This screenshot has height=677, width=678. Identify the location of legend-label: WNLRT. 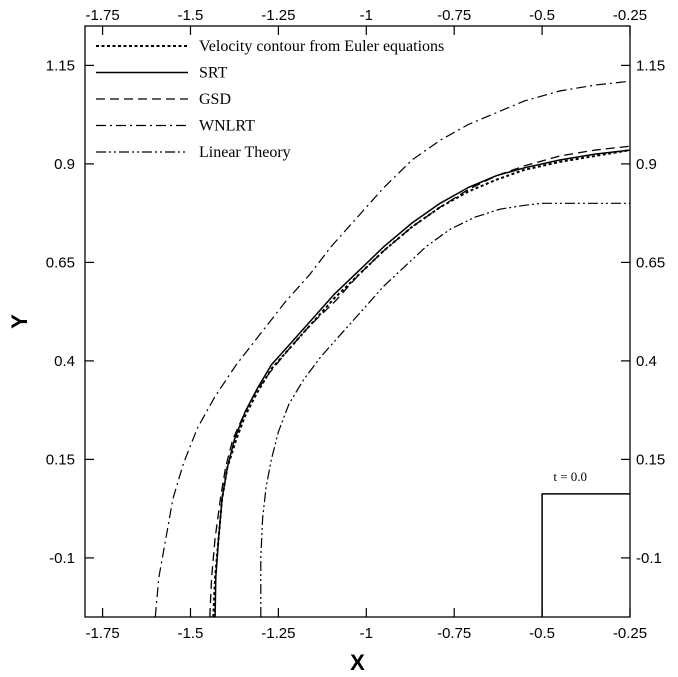
(227, 126).